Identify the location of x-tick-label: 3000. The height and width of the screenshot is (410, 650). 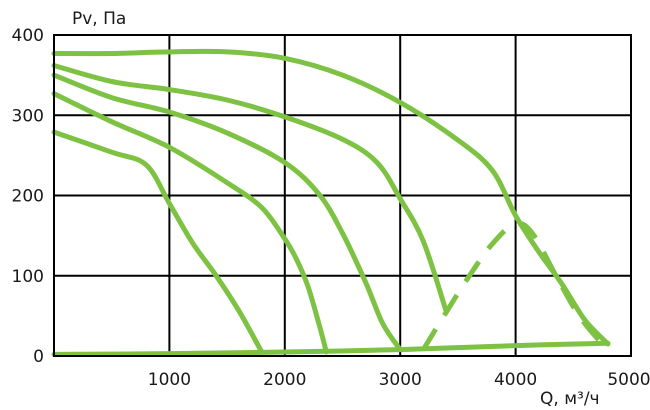
(400, 380).